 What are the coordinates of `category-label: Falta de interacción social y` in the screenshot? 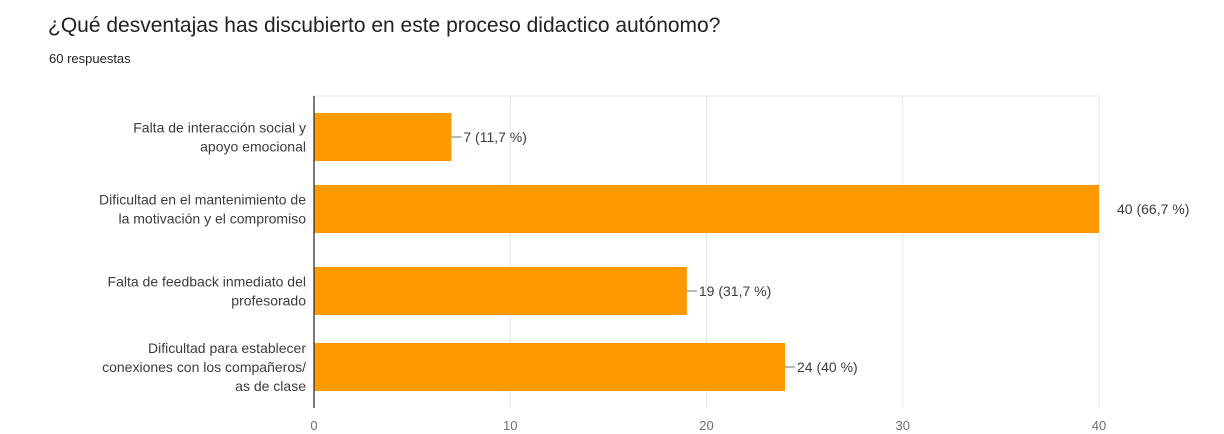 It's located at (219, 128).